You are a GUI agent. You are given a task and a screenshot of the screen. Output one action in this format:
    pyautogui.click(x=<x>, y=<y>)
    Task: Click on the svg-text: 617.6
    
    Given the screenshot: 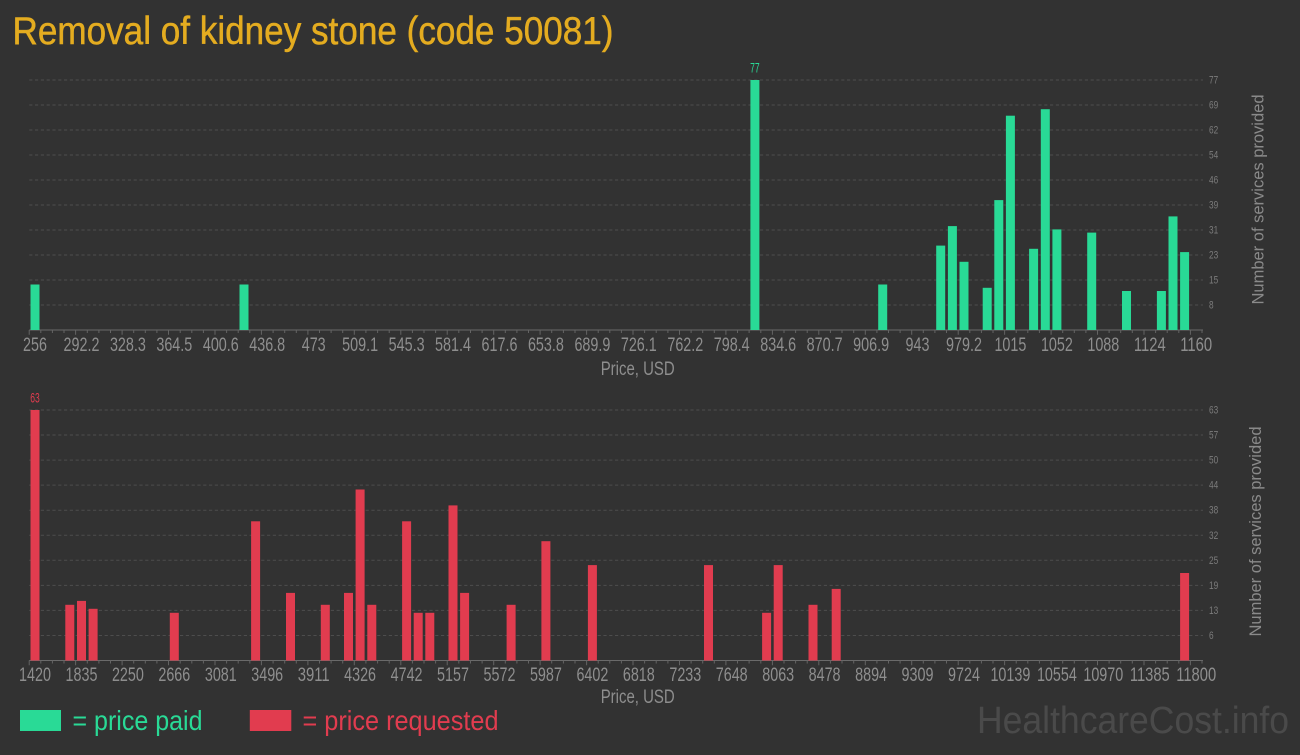 What is the action you would take?
    pyautogui.click(x=500, y=345)
    